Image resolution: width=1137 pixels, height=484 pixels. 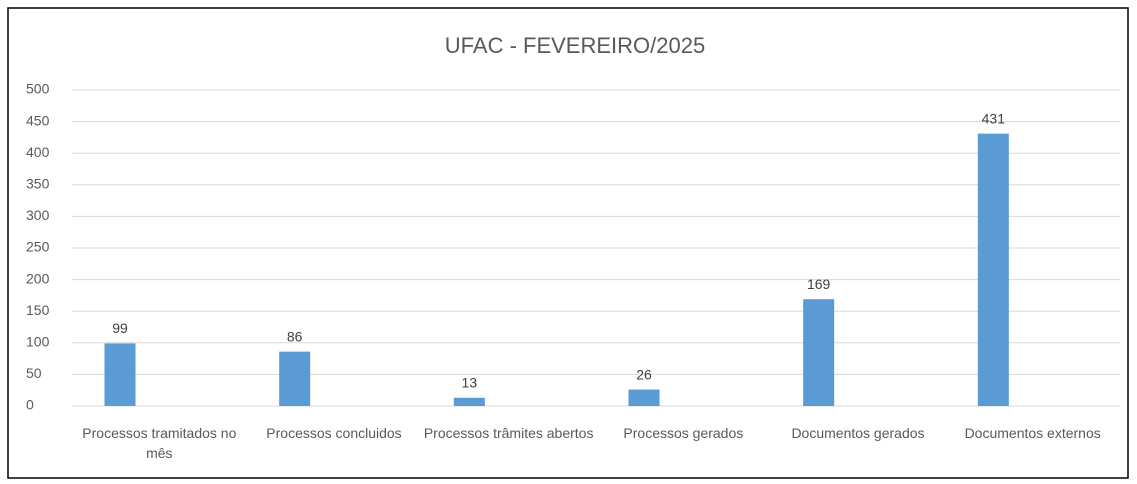 I want to click on x-tick-label: Processos gerados, so click(x=683, y=433).